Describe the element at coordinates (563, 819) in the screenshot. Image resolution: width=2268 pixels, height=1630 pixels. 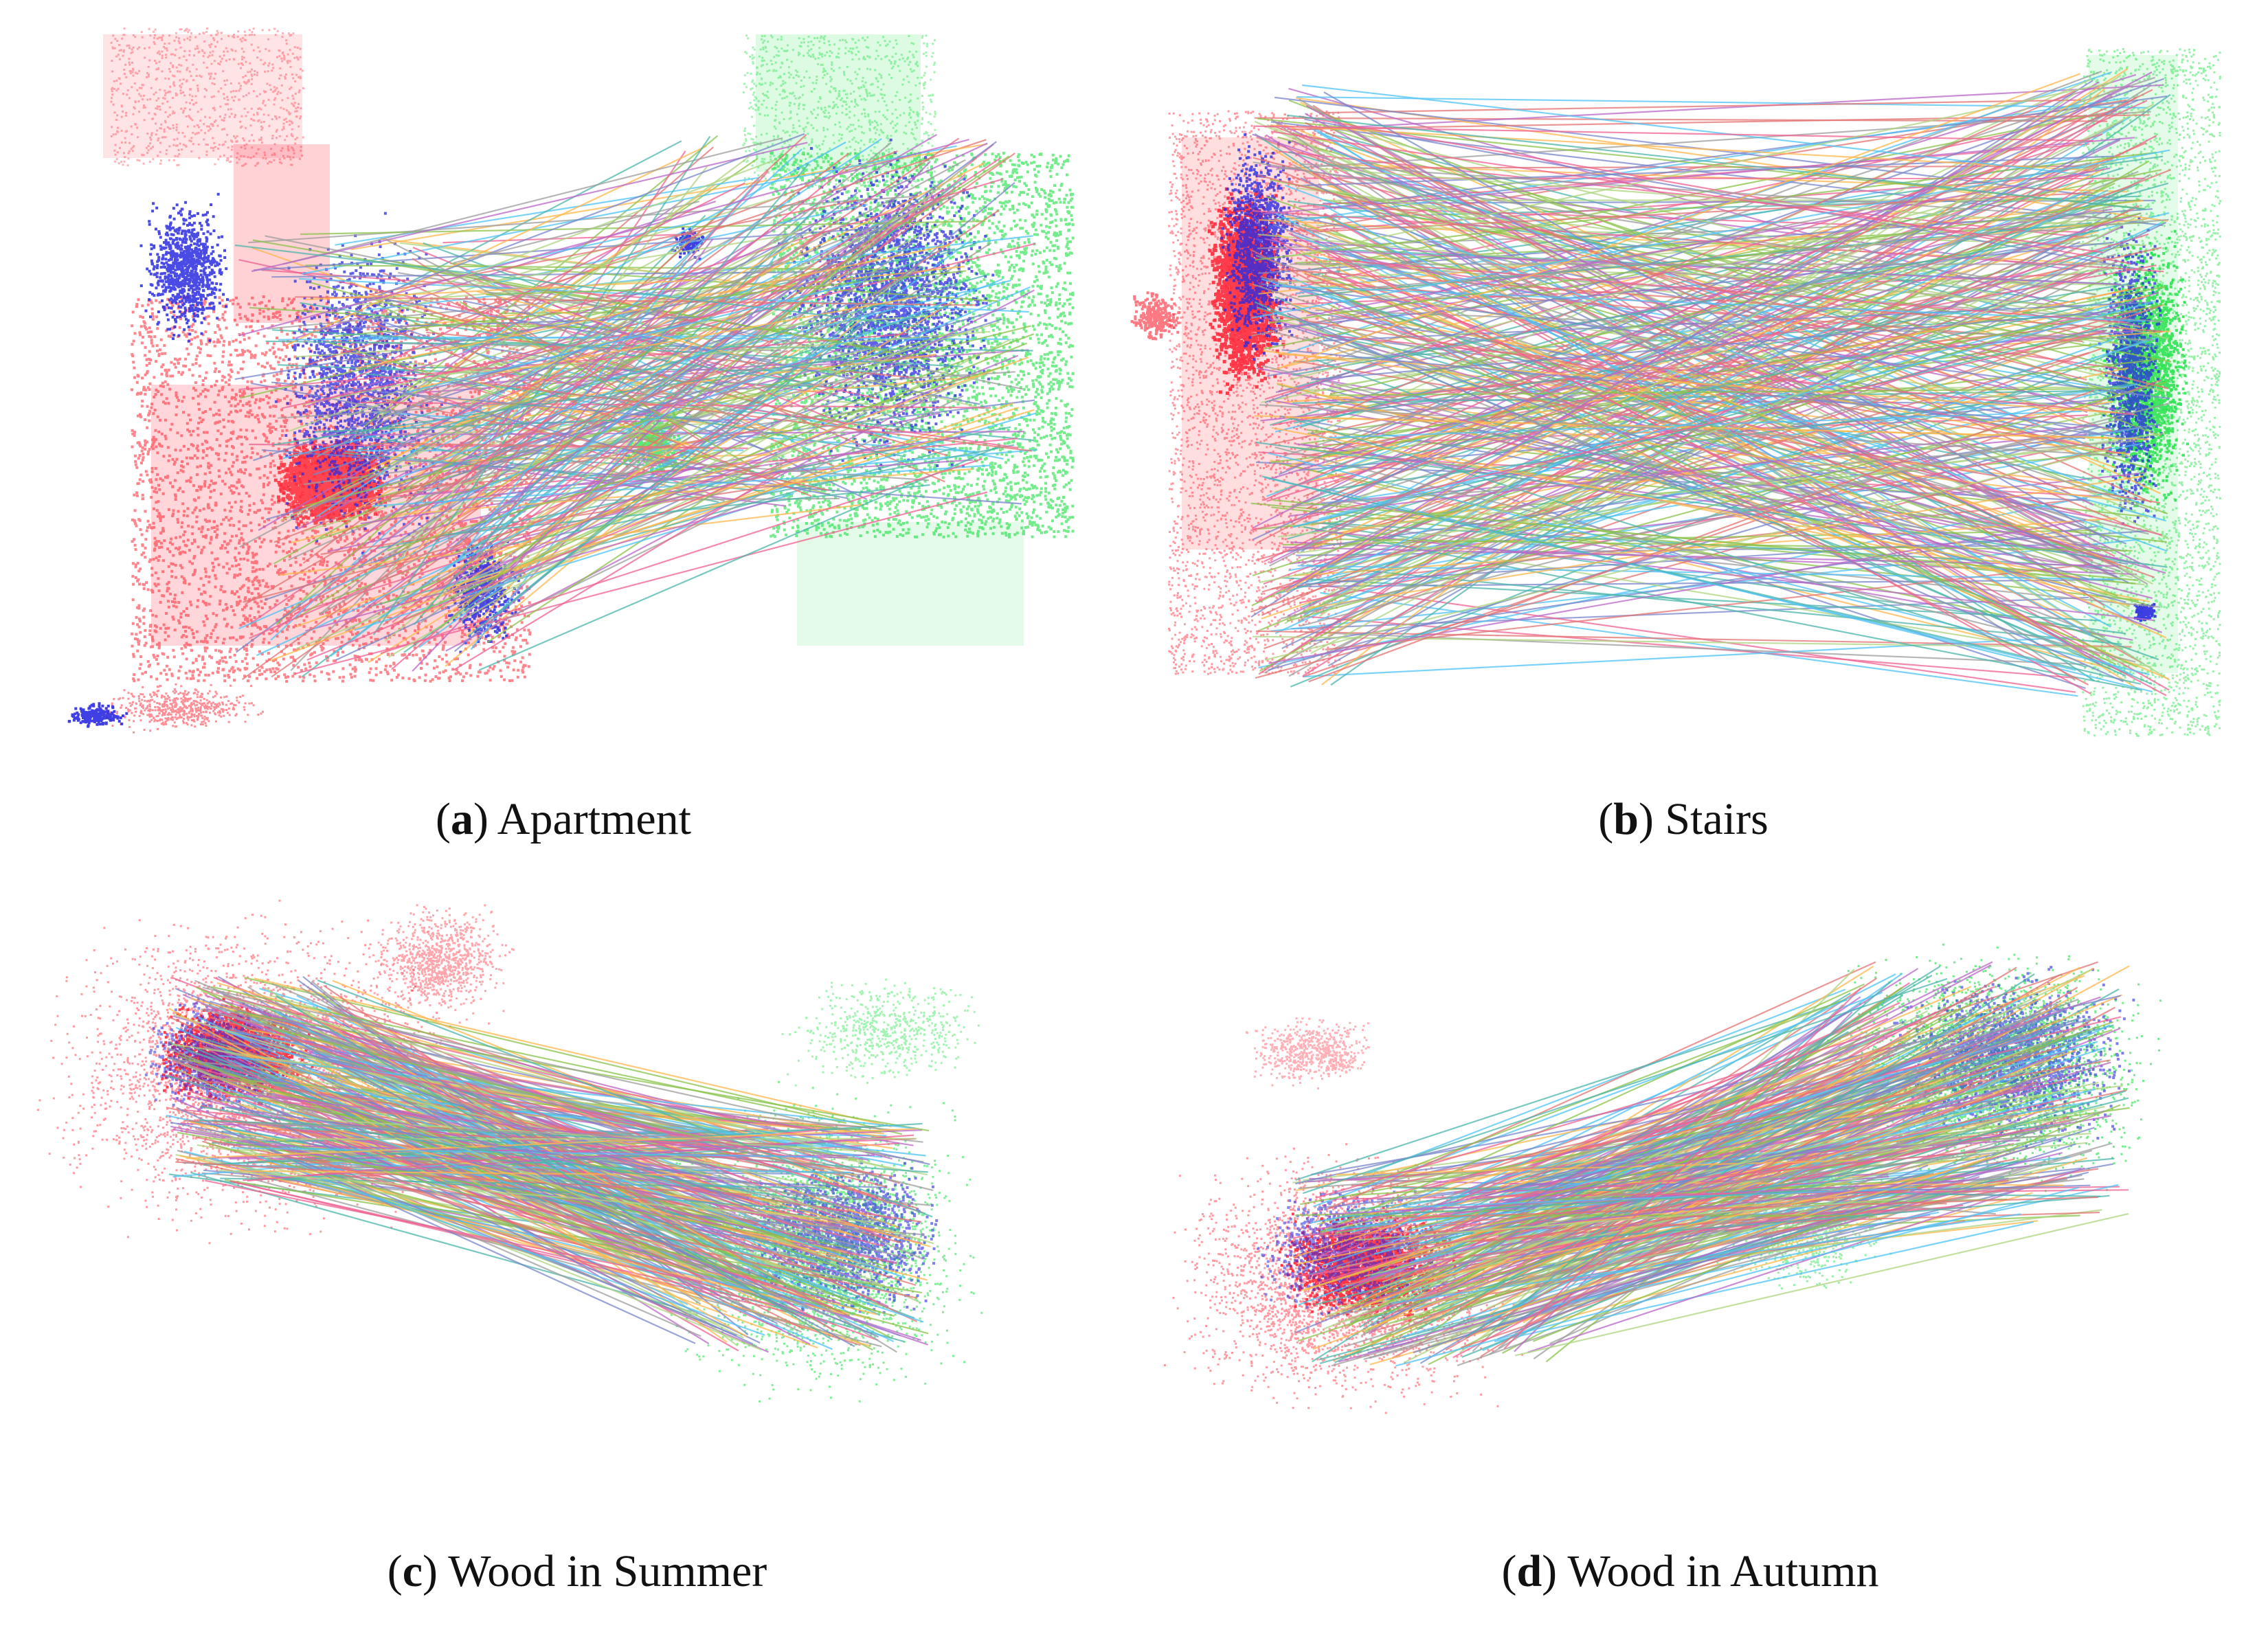
I see `caption-apartment: (a) Apartment` at that location.